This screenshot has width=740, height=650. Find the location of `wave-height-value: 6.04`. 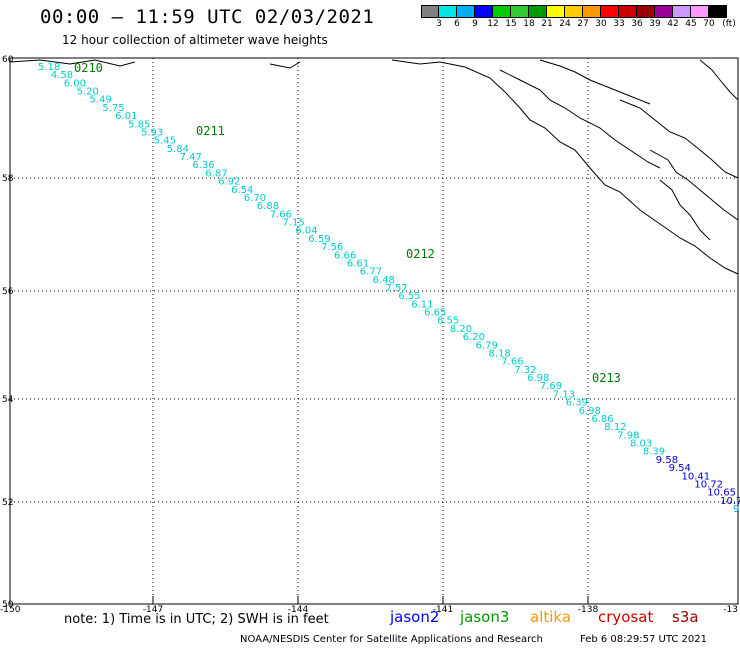

wave-height-value: 6.04 is located at coordinates (306, 231).